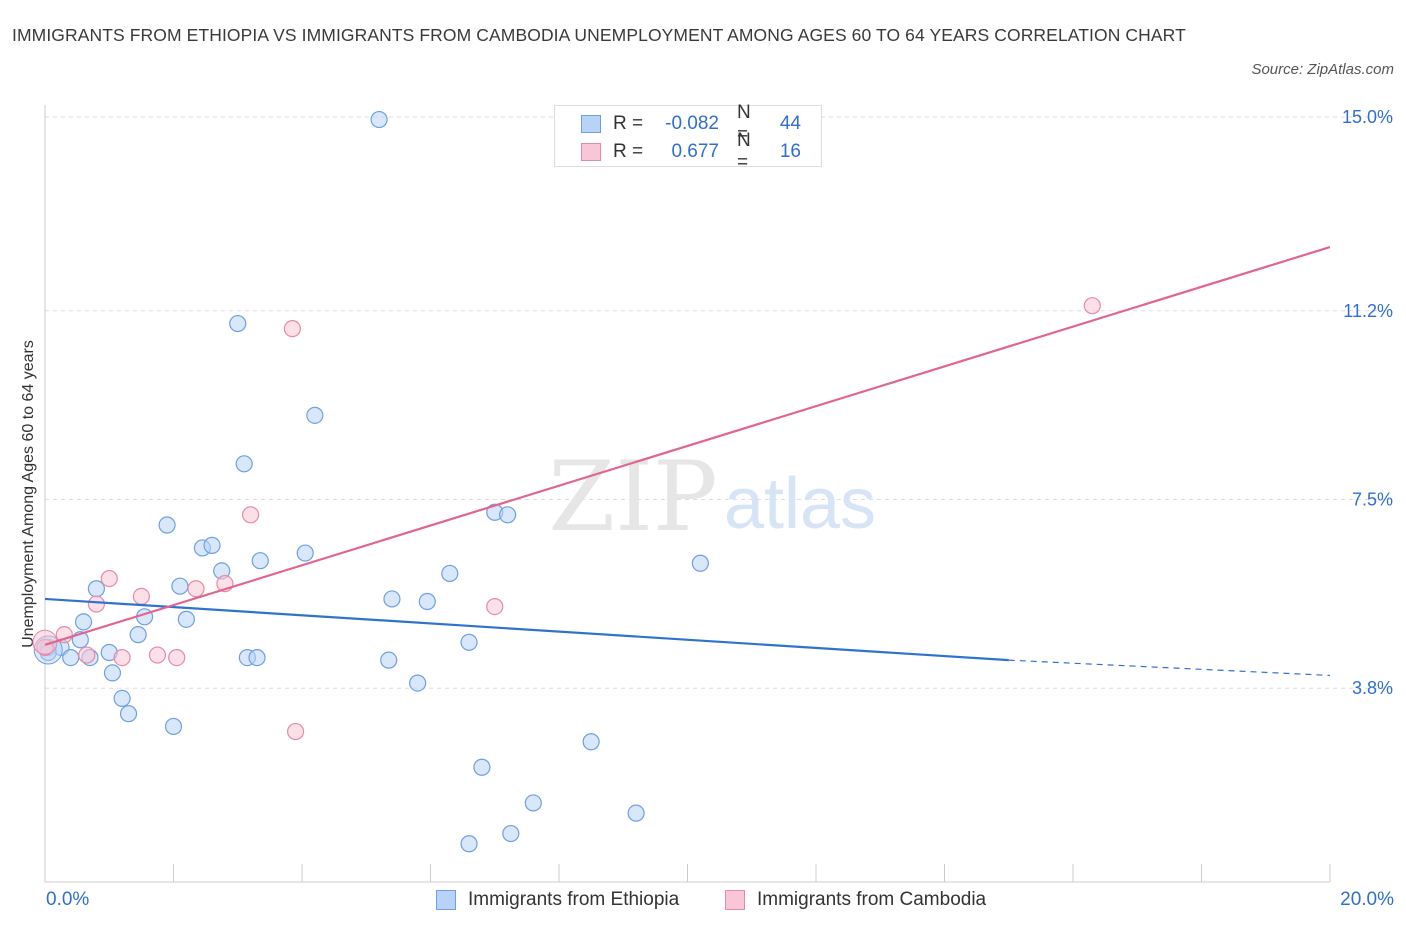  Describe the element at coordinates (872, 899) in the screenshot. I see `legend-label: Immigrants from Cambodia` at that location.